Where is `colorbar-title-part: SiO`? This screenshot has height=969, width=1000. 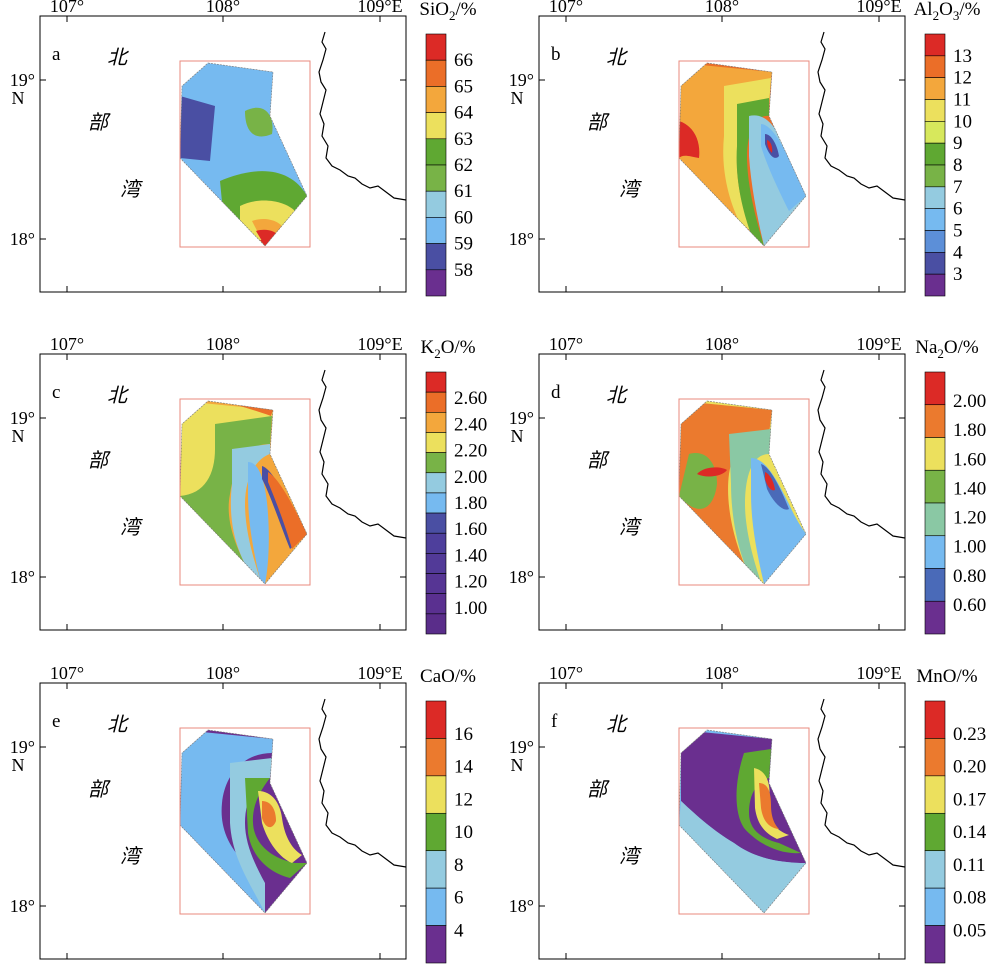 colorbar-title-part: SiO is located at coordinates (434, 10).